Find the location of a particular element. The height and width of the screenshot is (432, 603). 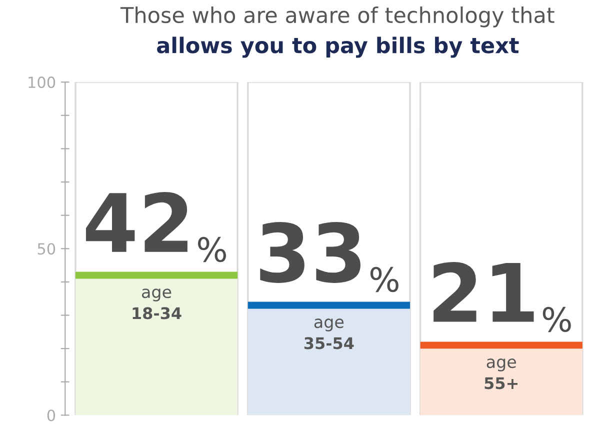

x-tick-label: age 35-54 is located at coordinates (329, 334).